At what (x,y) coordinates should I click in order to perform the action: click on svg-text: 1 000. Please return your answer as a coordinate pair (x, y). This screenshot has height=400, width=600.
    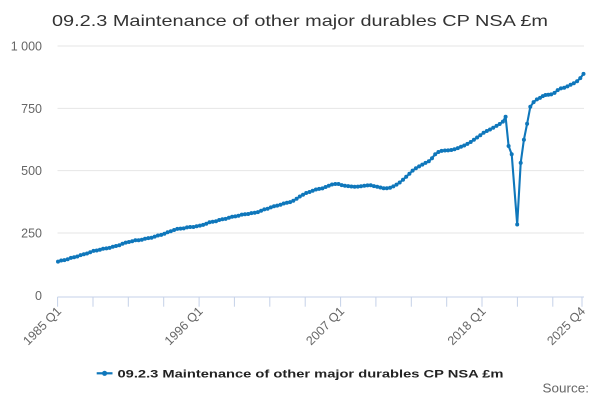
    Looking at the image, I should click on (26, 46).